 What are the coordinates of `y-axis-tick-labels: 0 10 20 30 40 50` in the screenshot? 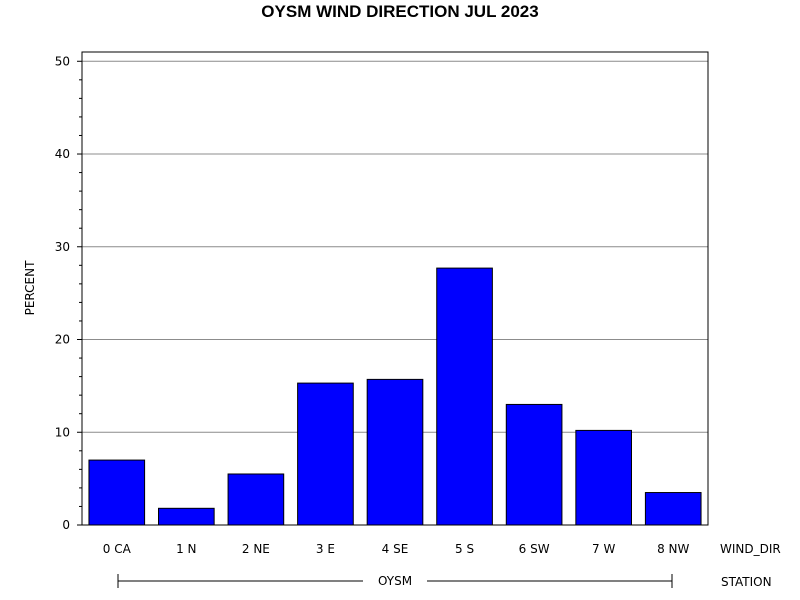 It's located at (68, 293).